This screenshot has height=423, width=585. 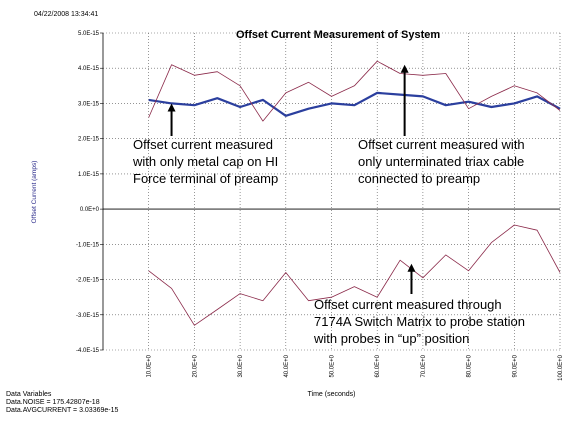 What do you see at coordinates (338, 35) in the screenshot?
I see `chart-title: Offset Current Measurement of System` at bounding box center [338, 35].